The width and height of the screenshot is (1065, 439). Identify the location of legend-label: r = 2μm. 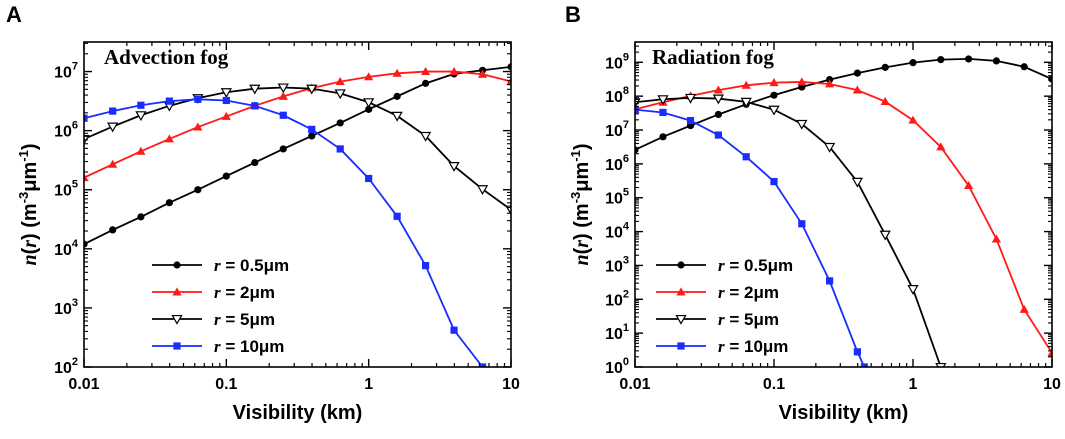
(244, 292).